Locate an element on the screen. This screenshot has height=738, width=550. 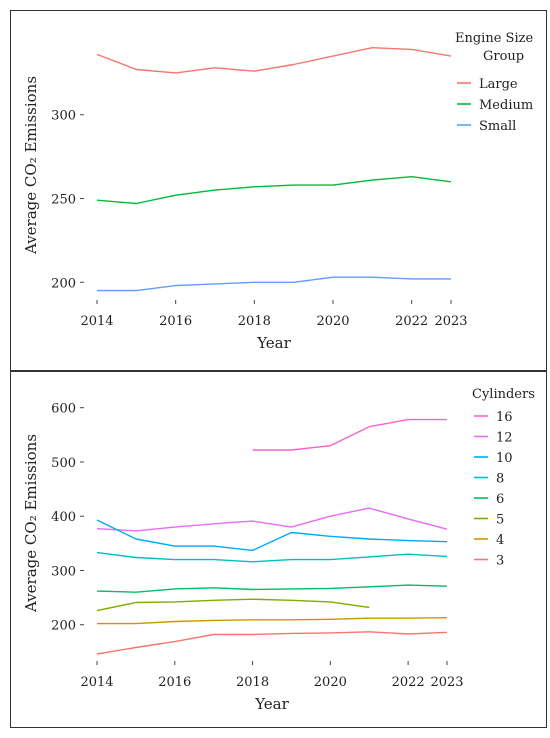
y-tick-label: 500 is located at coordinates (63, 463).